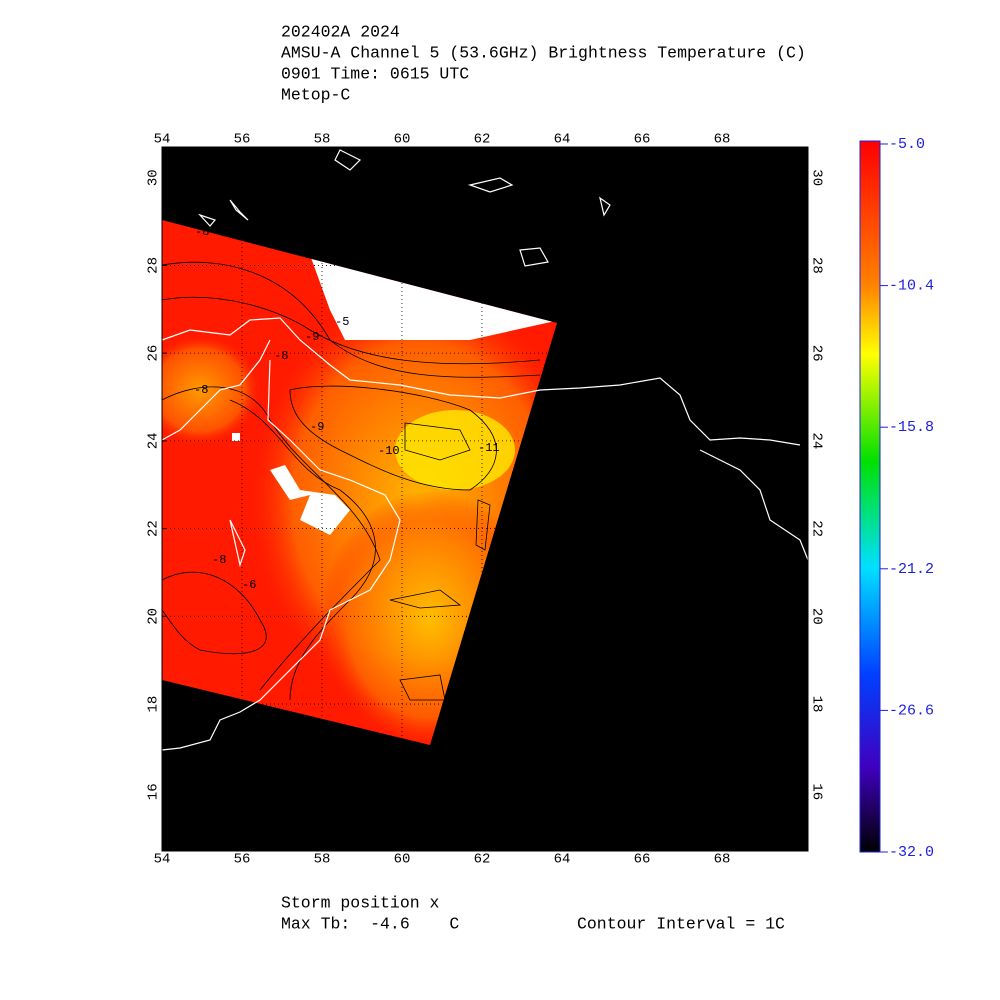 The height and width of the screenshot is (1000, 1000). What do you see at coordinates (911, 710) in the screenshot?
I see `colorbar-tick-label: -26.6` at bounding box center [911, 710].